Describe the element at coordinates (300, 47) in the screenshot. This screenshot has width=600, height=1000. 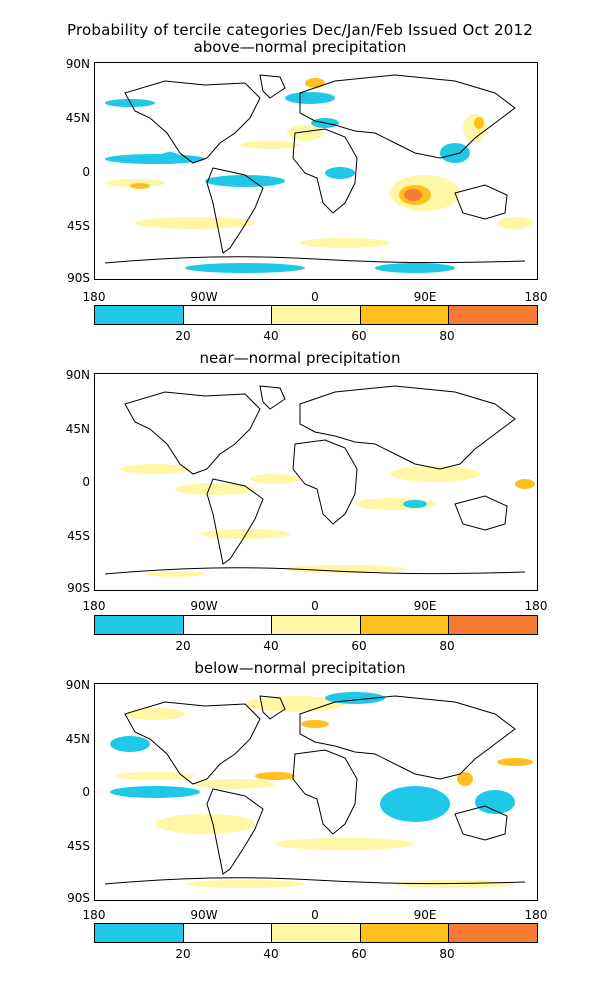
I see `panel-title-above: above—normal precipitation` at that location.